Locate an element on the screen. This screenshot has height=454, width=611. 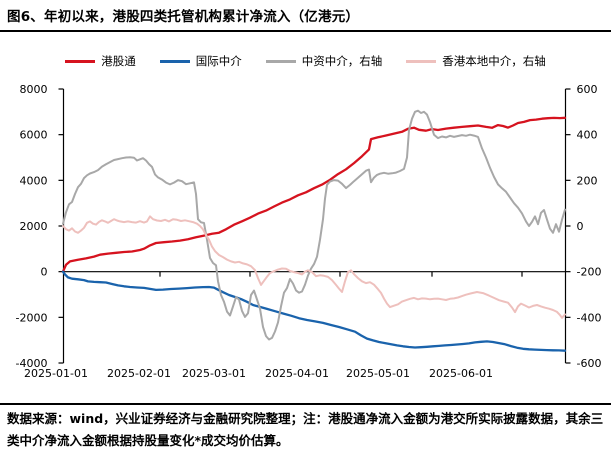
legend-label: 国际中介 is located at coordinates (218, 61).